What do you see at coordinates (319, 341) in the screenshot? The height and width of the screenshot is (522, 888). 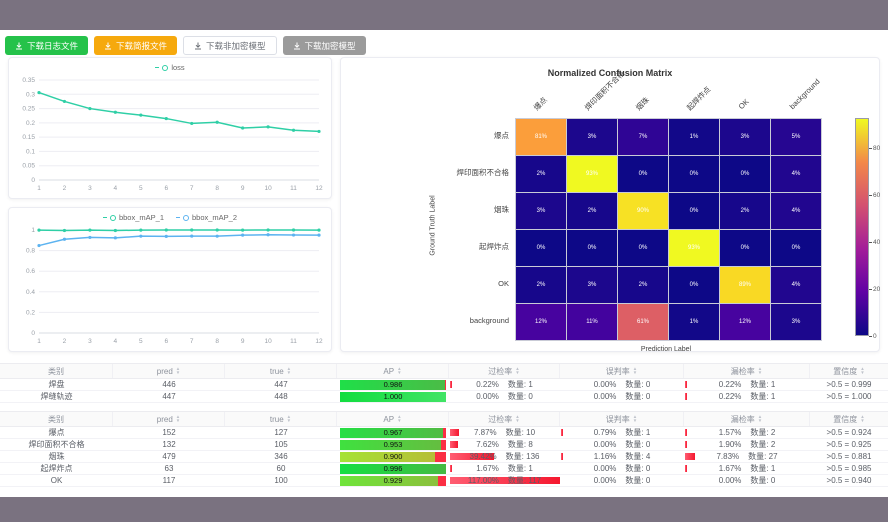 I see `svg-text: 12` at bounding box center [319, 341].